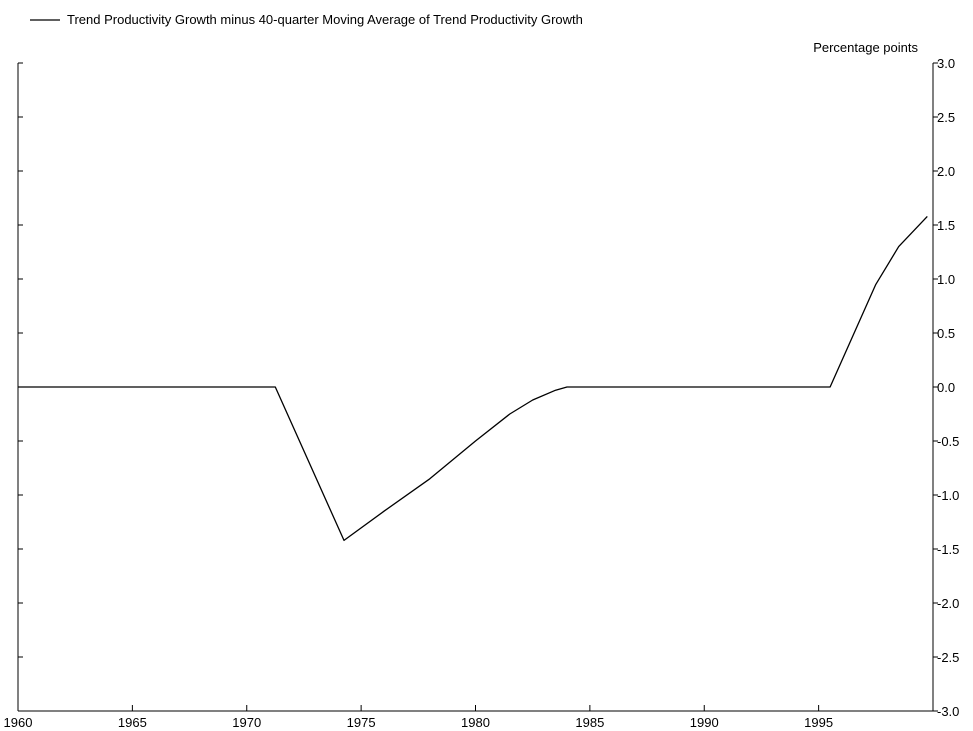 This screenshot has width=973, height=731. I want to click on y-tick-label: 2.5, so click(946, 117).